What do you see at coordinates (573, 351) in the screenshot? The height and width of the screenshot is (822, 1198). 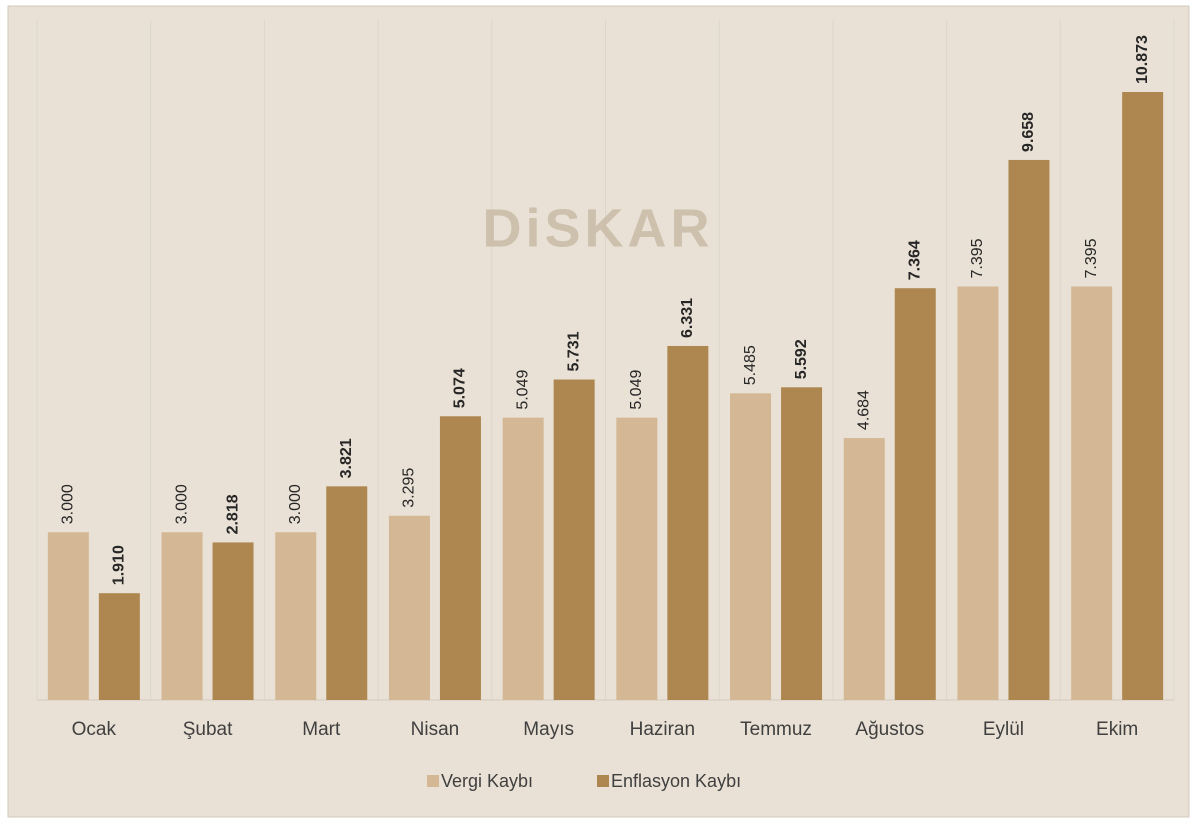 I see `data-label: 5.731` at bounding box center [573, 351].